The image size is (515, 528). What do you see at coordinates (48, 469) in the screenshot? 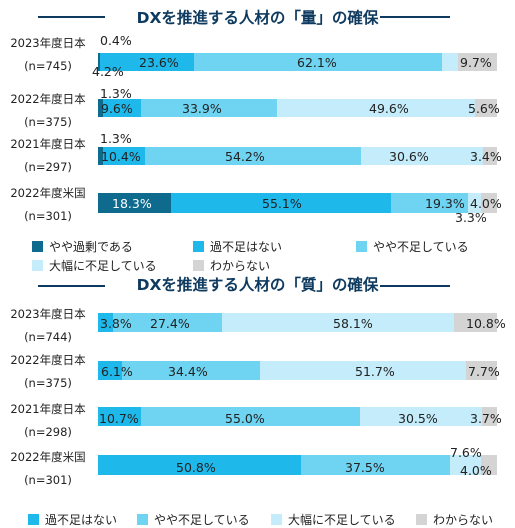
I see `category-label: 2022年度米国 (n=301)` at bounding box center [48, 469].